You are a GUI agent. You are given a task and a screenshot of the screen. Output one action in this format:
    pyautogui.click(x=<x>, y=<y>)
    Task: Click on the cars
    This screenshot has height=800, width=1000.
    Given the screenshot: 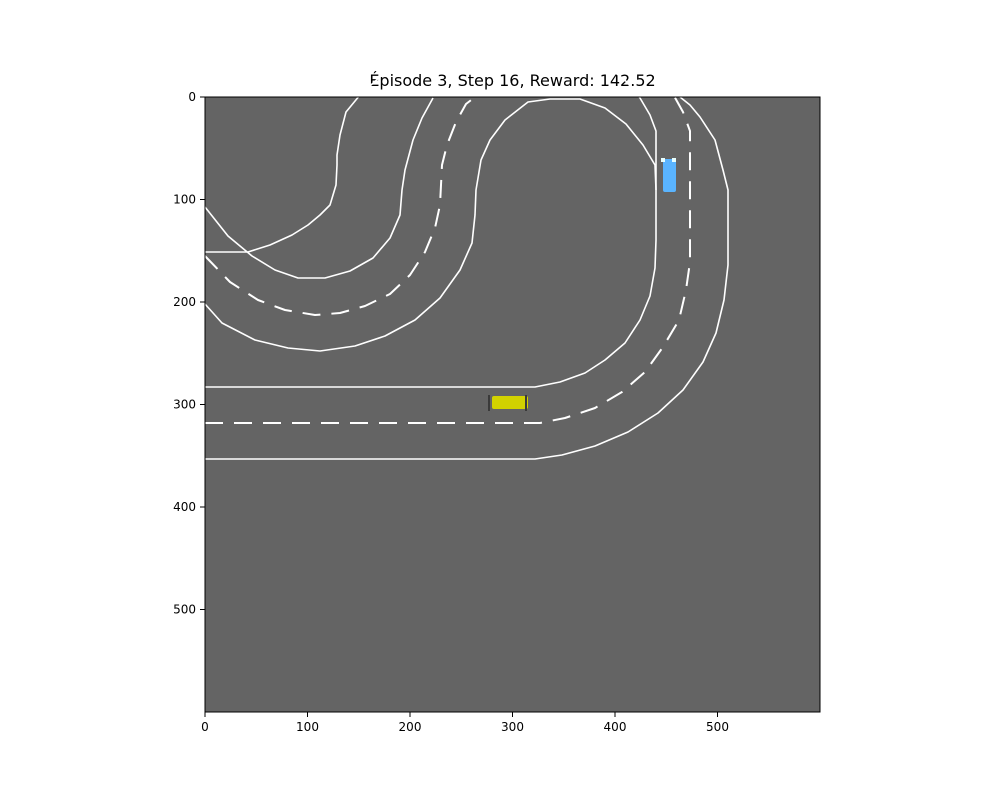 What is the action you would take?
    pyautogui.click(x=582, y=284)
    